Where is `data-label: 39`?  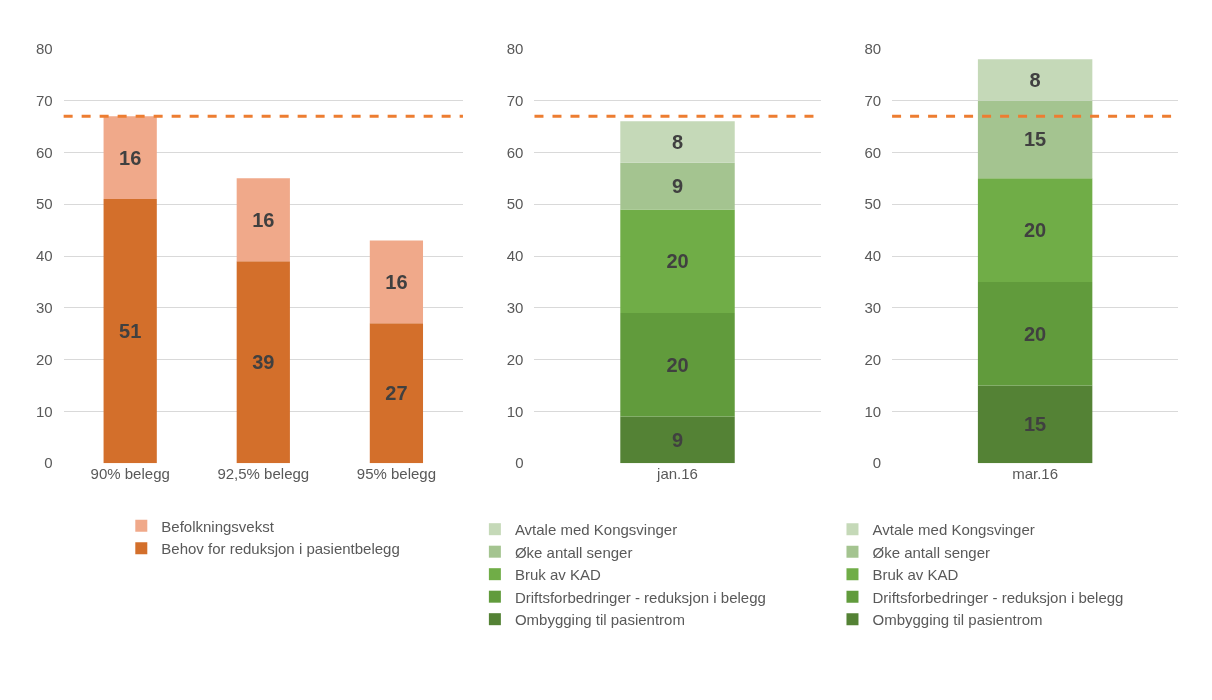 data-label: 39 is located at coordinates (263, 362).